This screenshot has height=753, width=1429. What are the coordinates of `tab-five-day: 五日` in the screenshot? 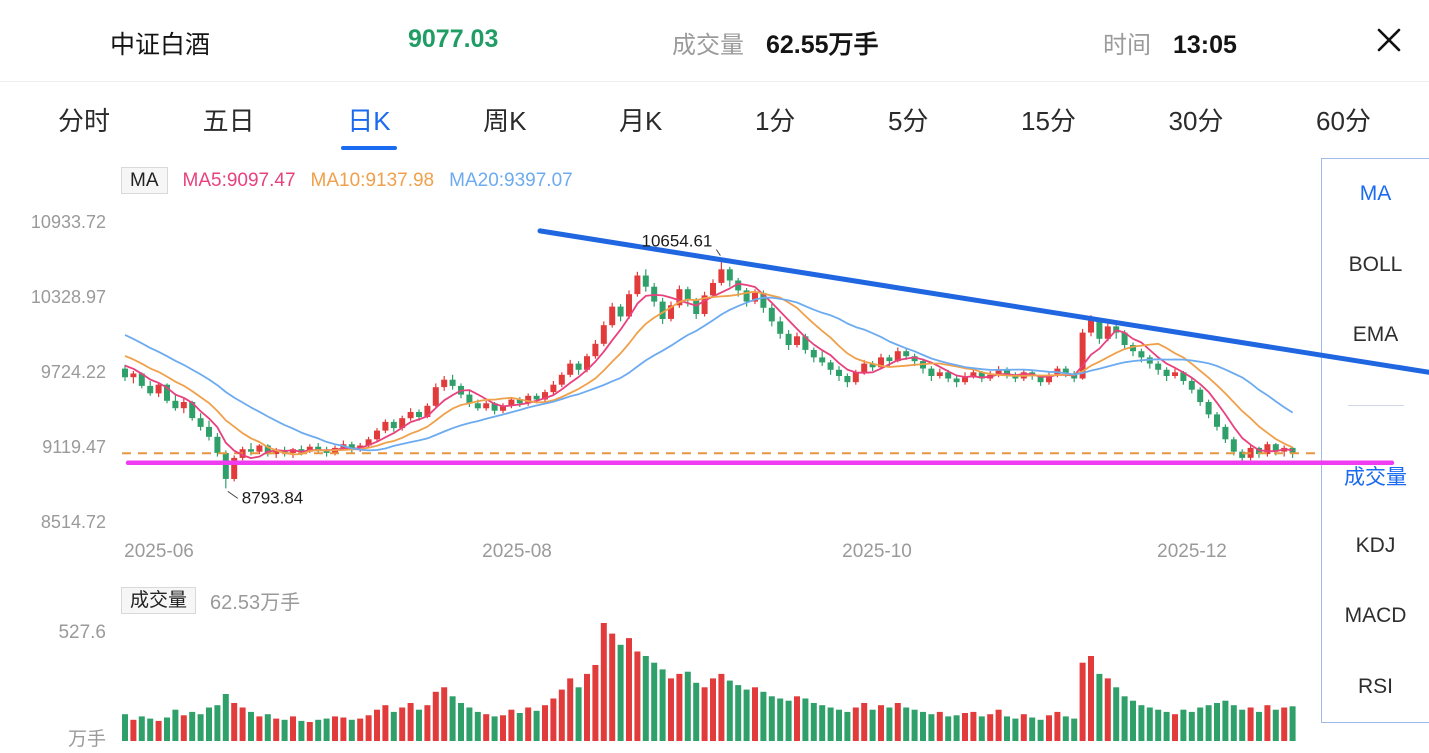 It's located at (228, 121).